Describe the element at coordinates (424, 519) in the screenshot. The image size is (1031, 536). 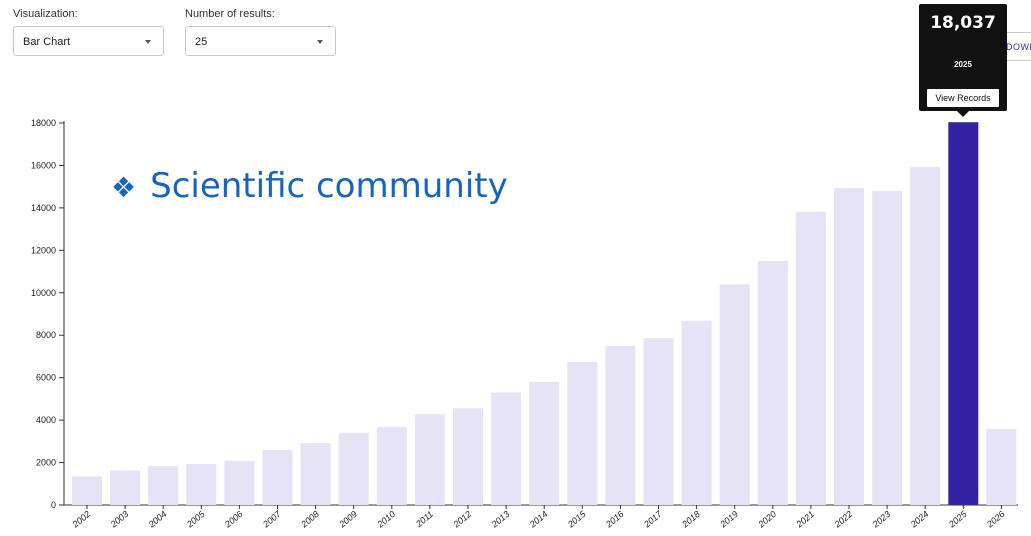
I see `x-tick-label: 2011` at that location.